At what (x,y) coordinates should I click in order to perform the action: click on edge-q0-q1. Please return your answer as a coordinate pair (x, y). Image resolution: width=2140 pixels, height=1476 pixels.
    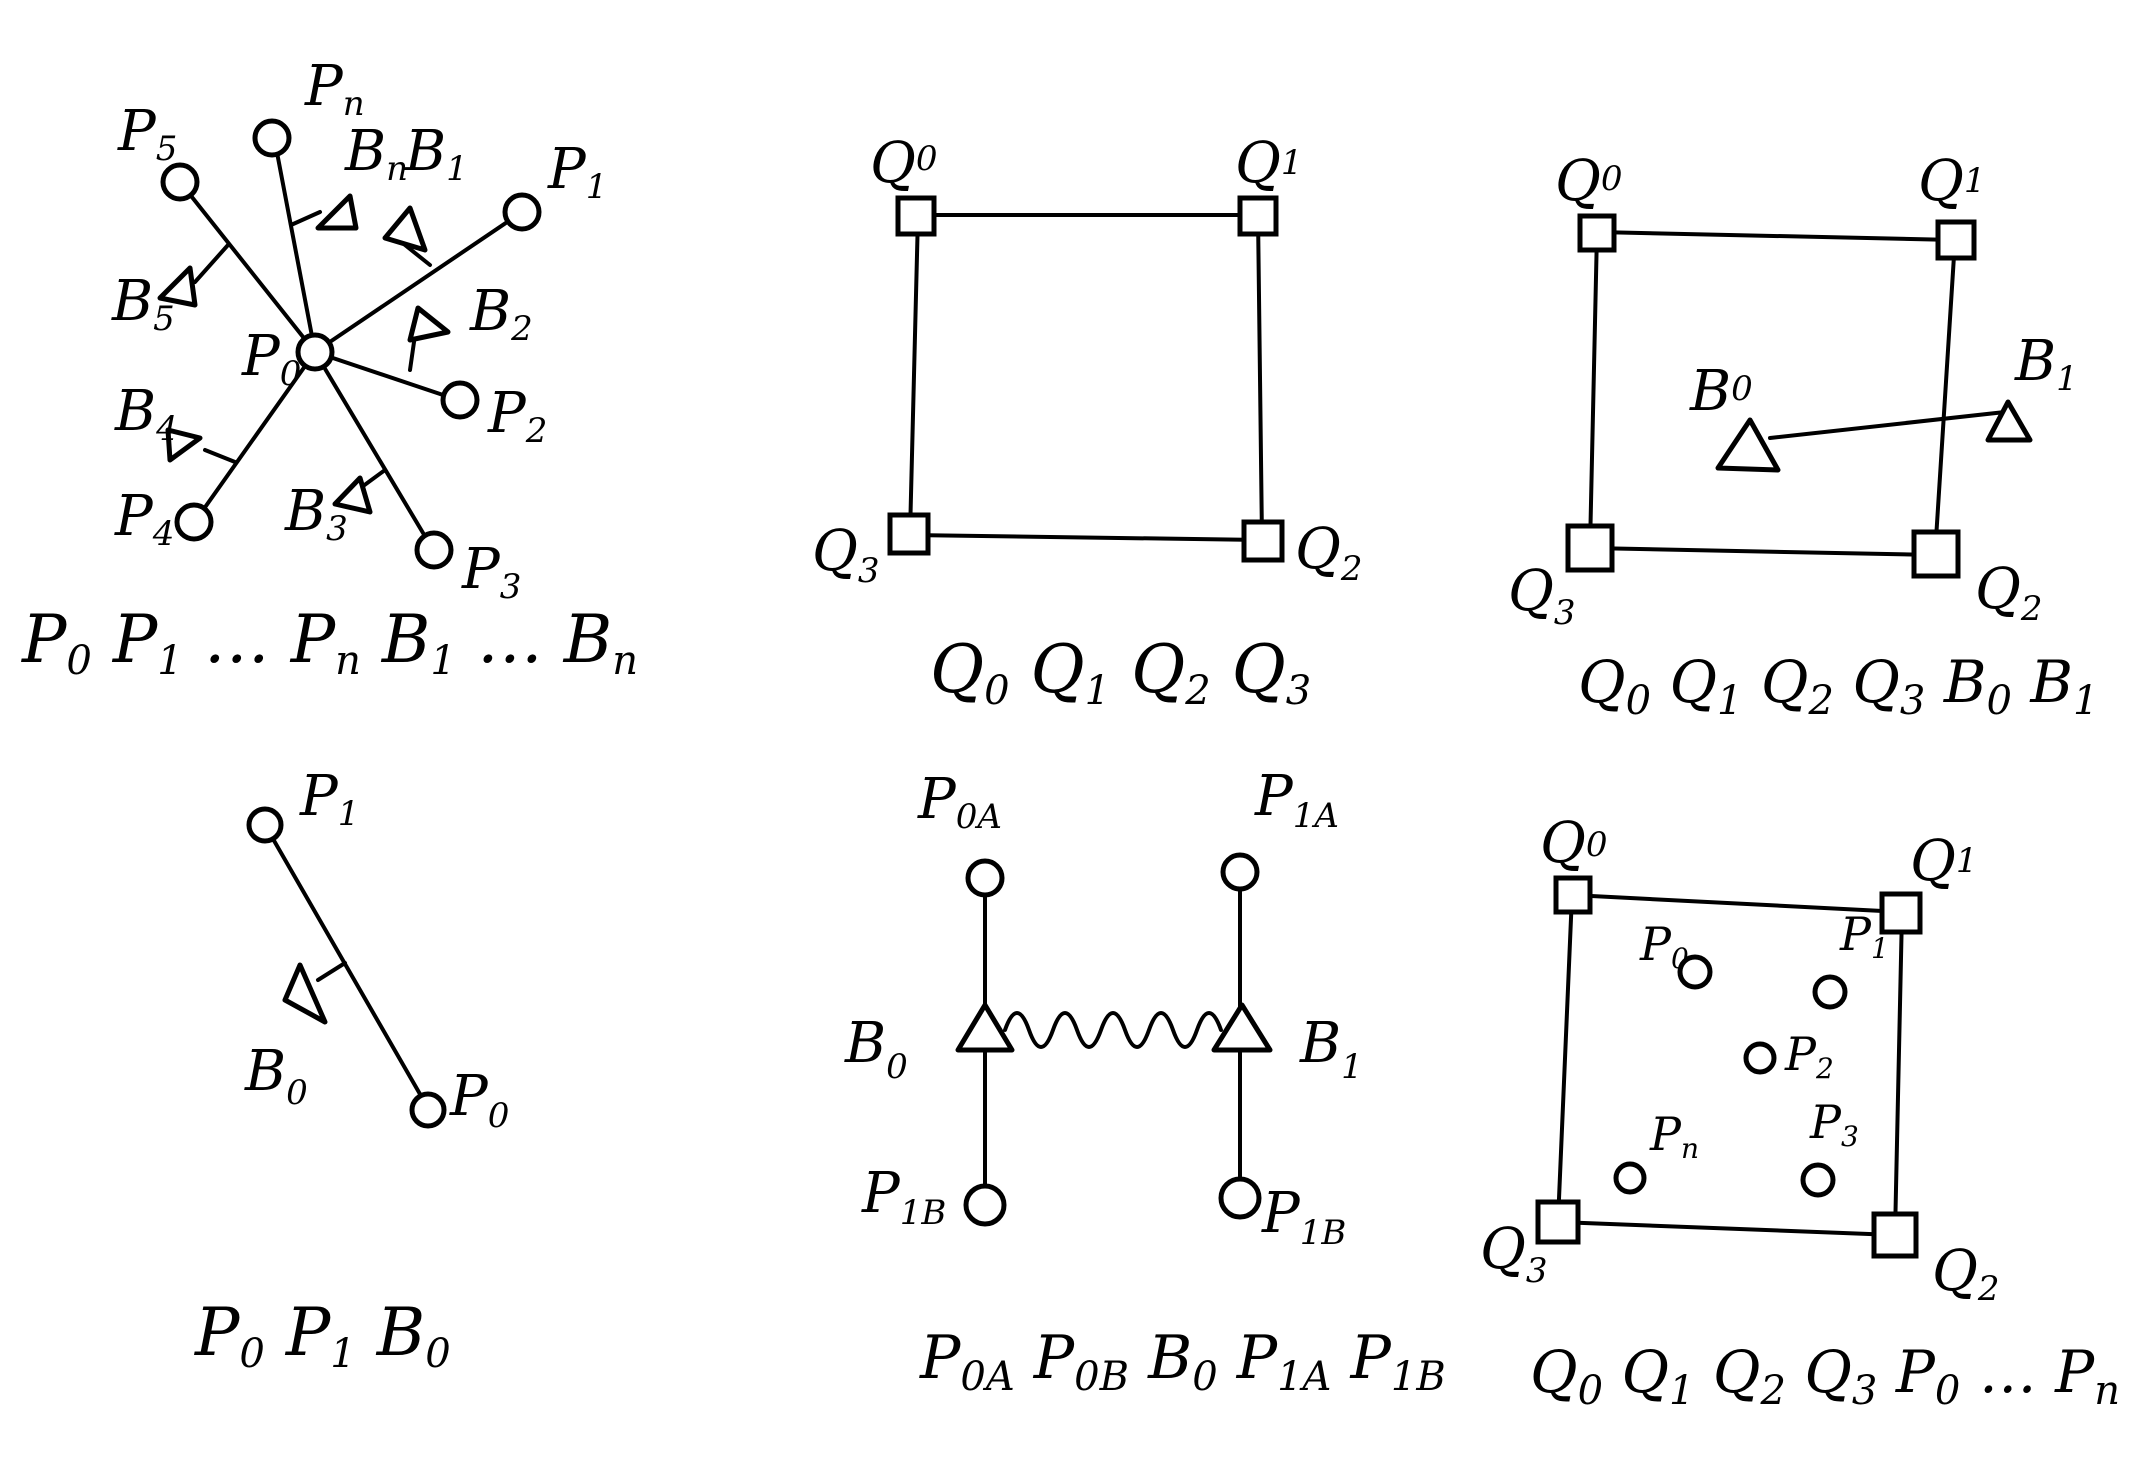
    Looking at the image, I should click on (1776, 236).